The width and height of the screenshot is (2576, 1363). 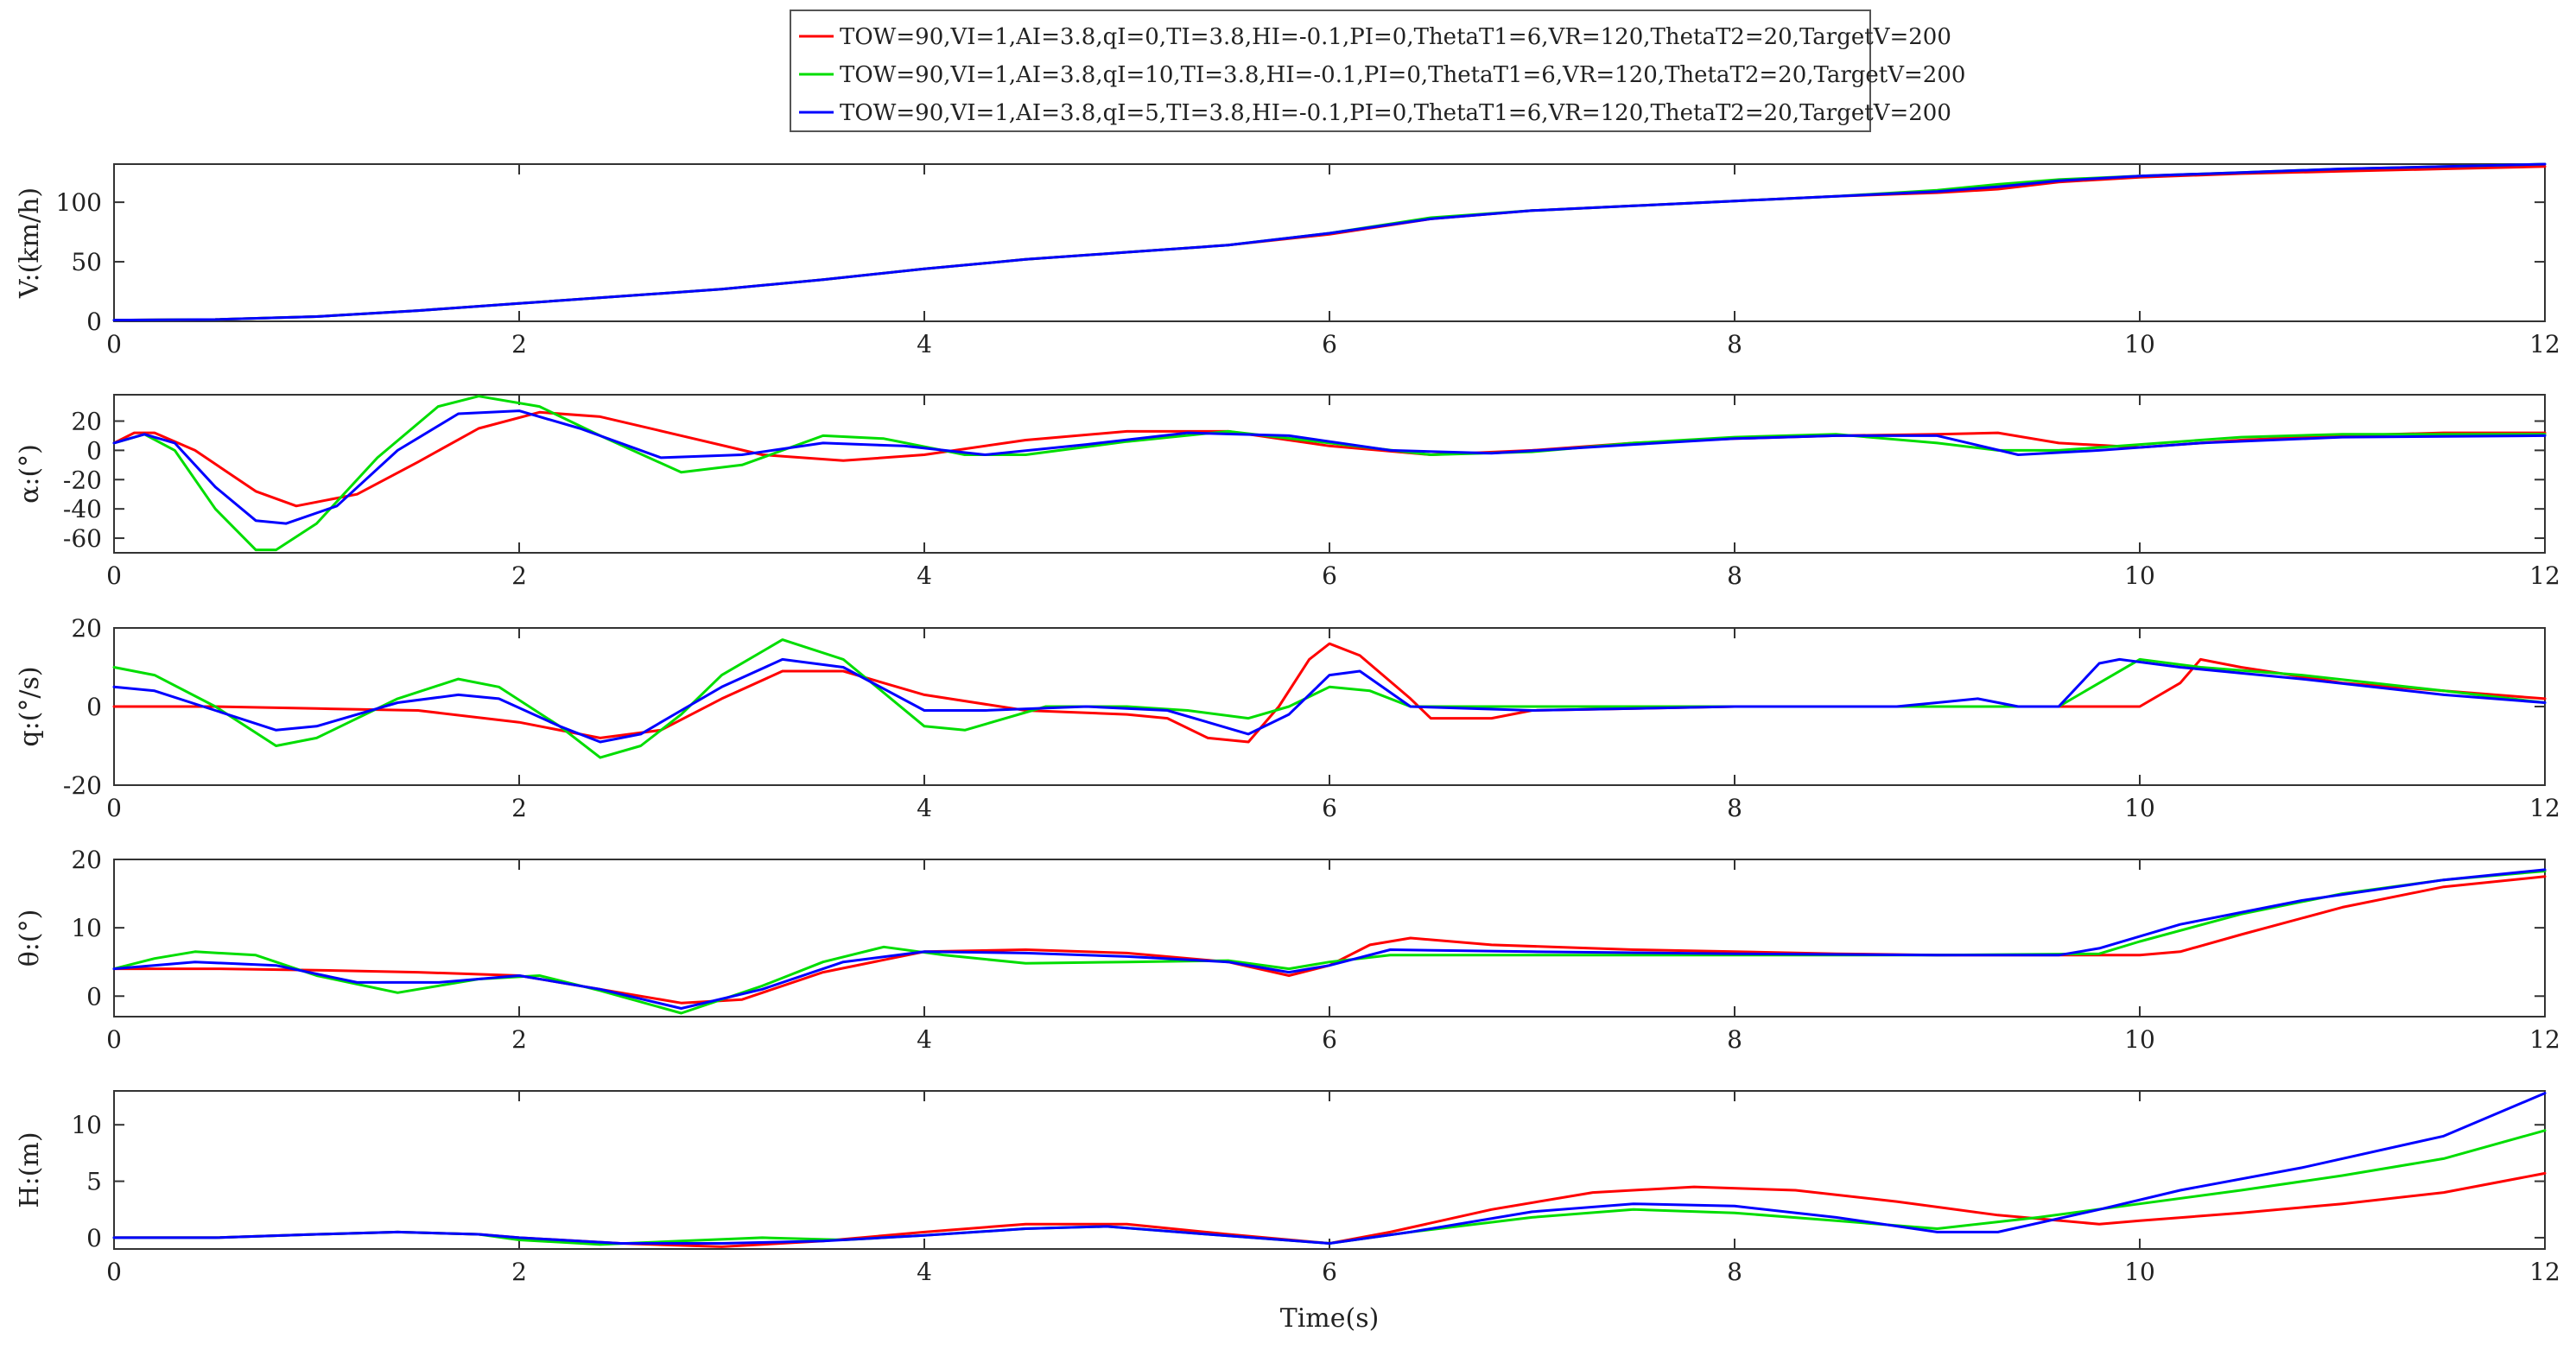 I want to click on x-axis-label: Time(s), so click(x=1330, y=1318).